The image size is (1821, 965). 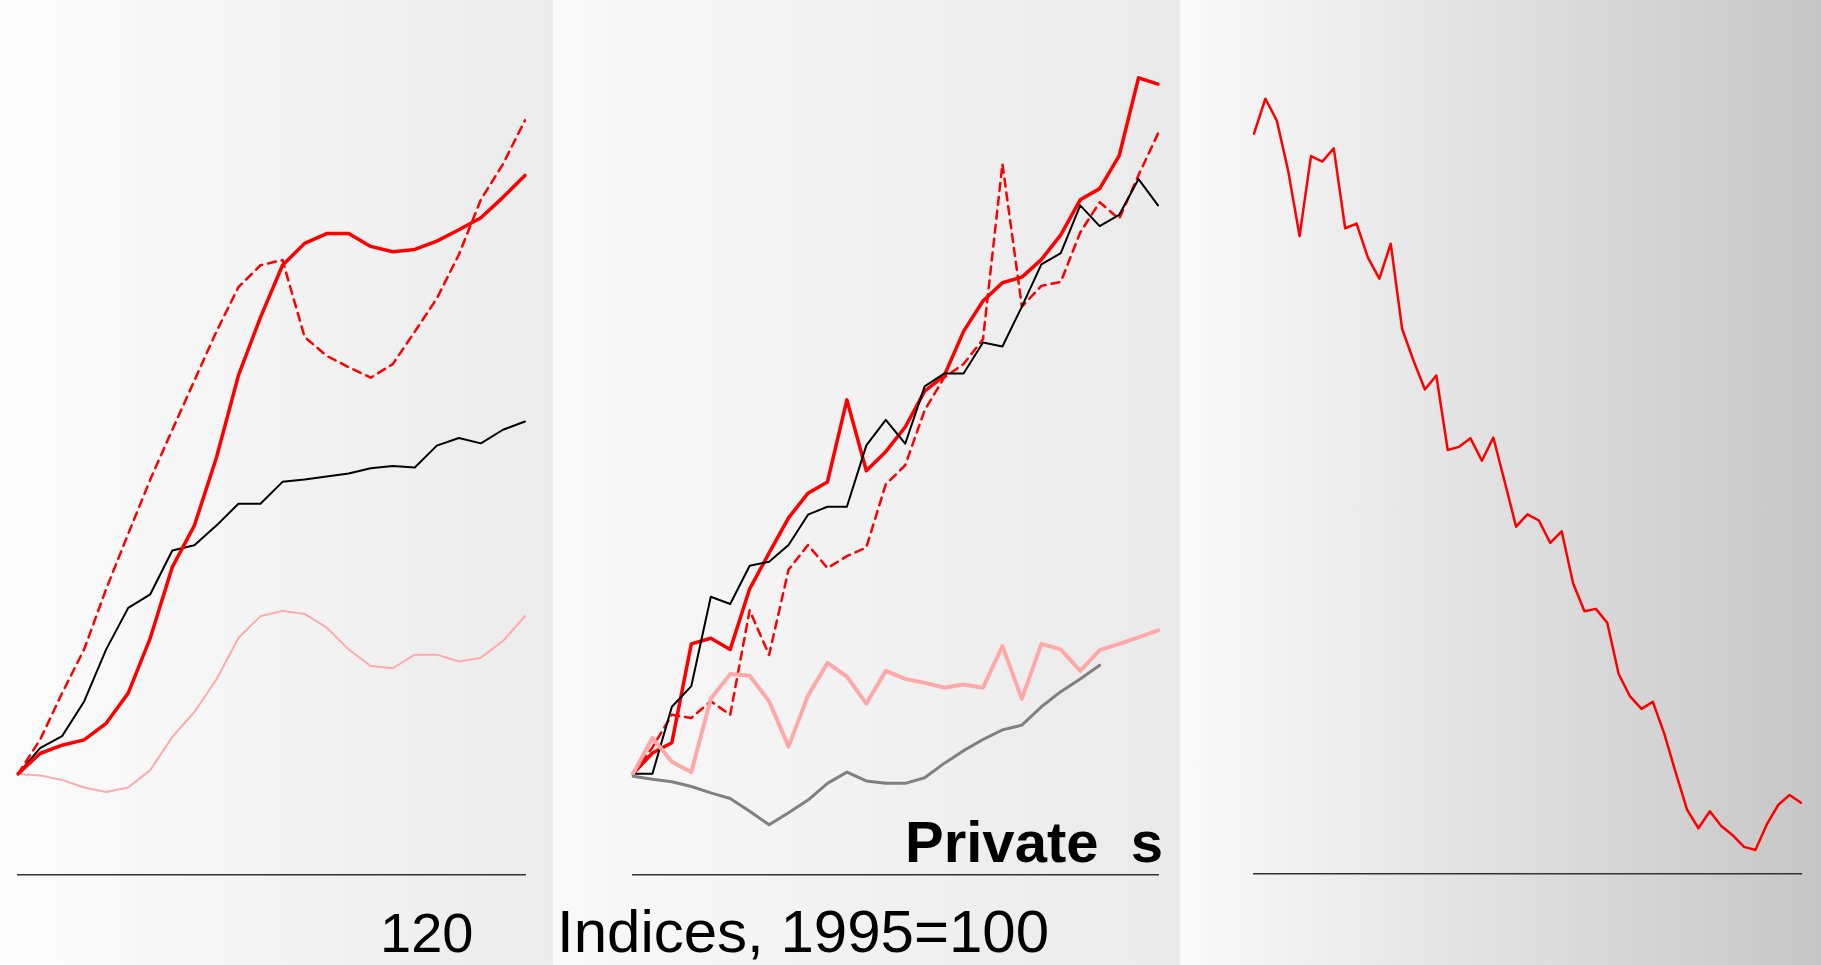 What do you see at coordinates (1034, 841) in the screenshot?
I see `annotation: Private s` at bounding box center [1034, 841].